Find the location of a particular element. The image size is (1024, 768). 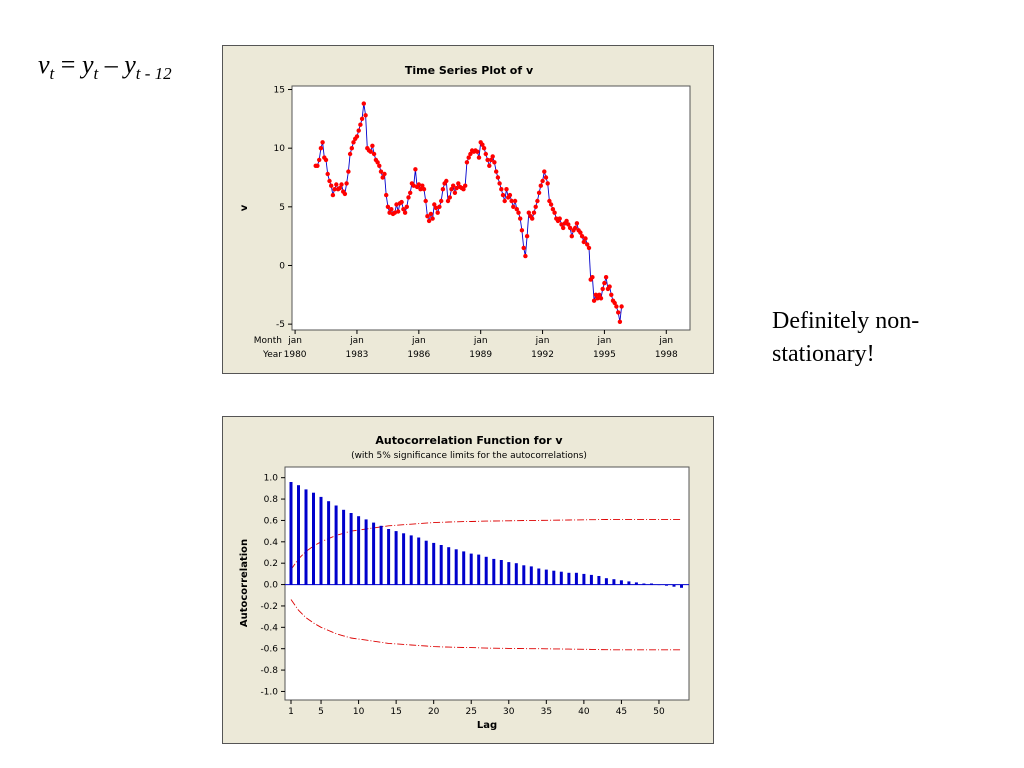

acf-title: Autocorrelation Function for v is located at coordinates (469, 440).